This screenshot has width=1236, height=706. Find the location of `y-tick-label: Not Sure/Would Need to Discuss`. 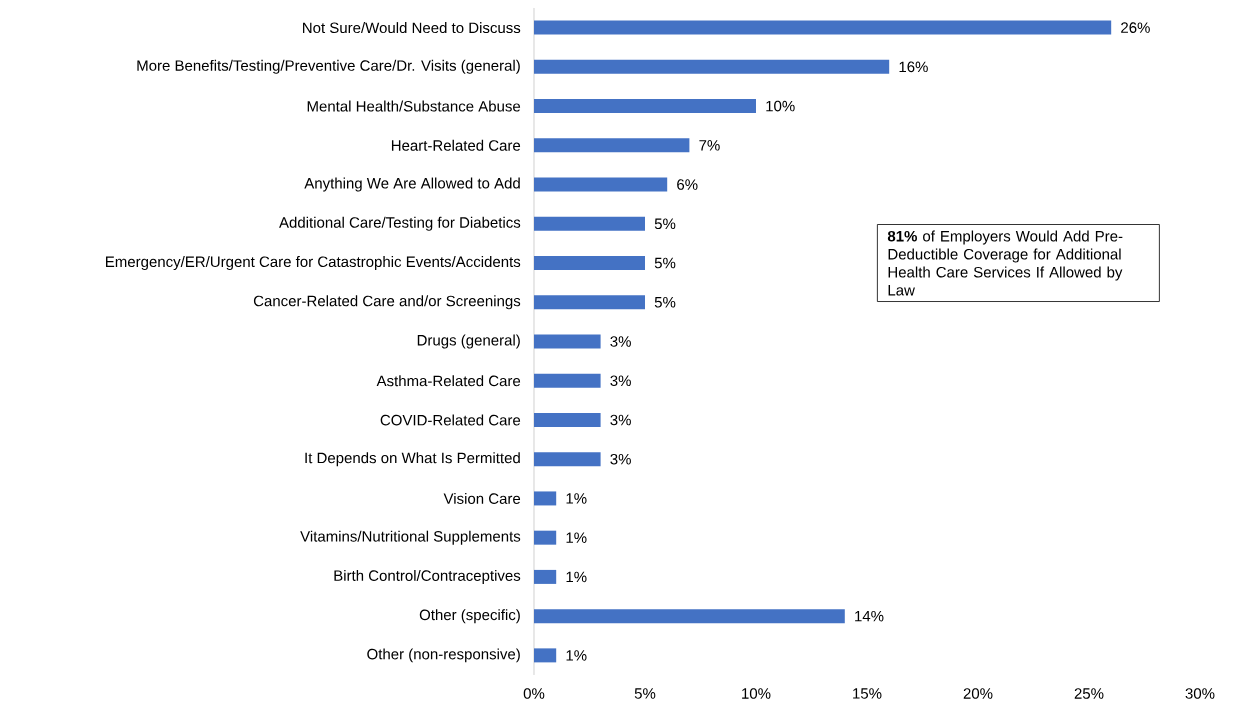

y-tick-label: Not Sure/Would Need to Discuss is located at coordinates (412, 28).